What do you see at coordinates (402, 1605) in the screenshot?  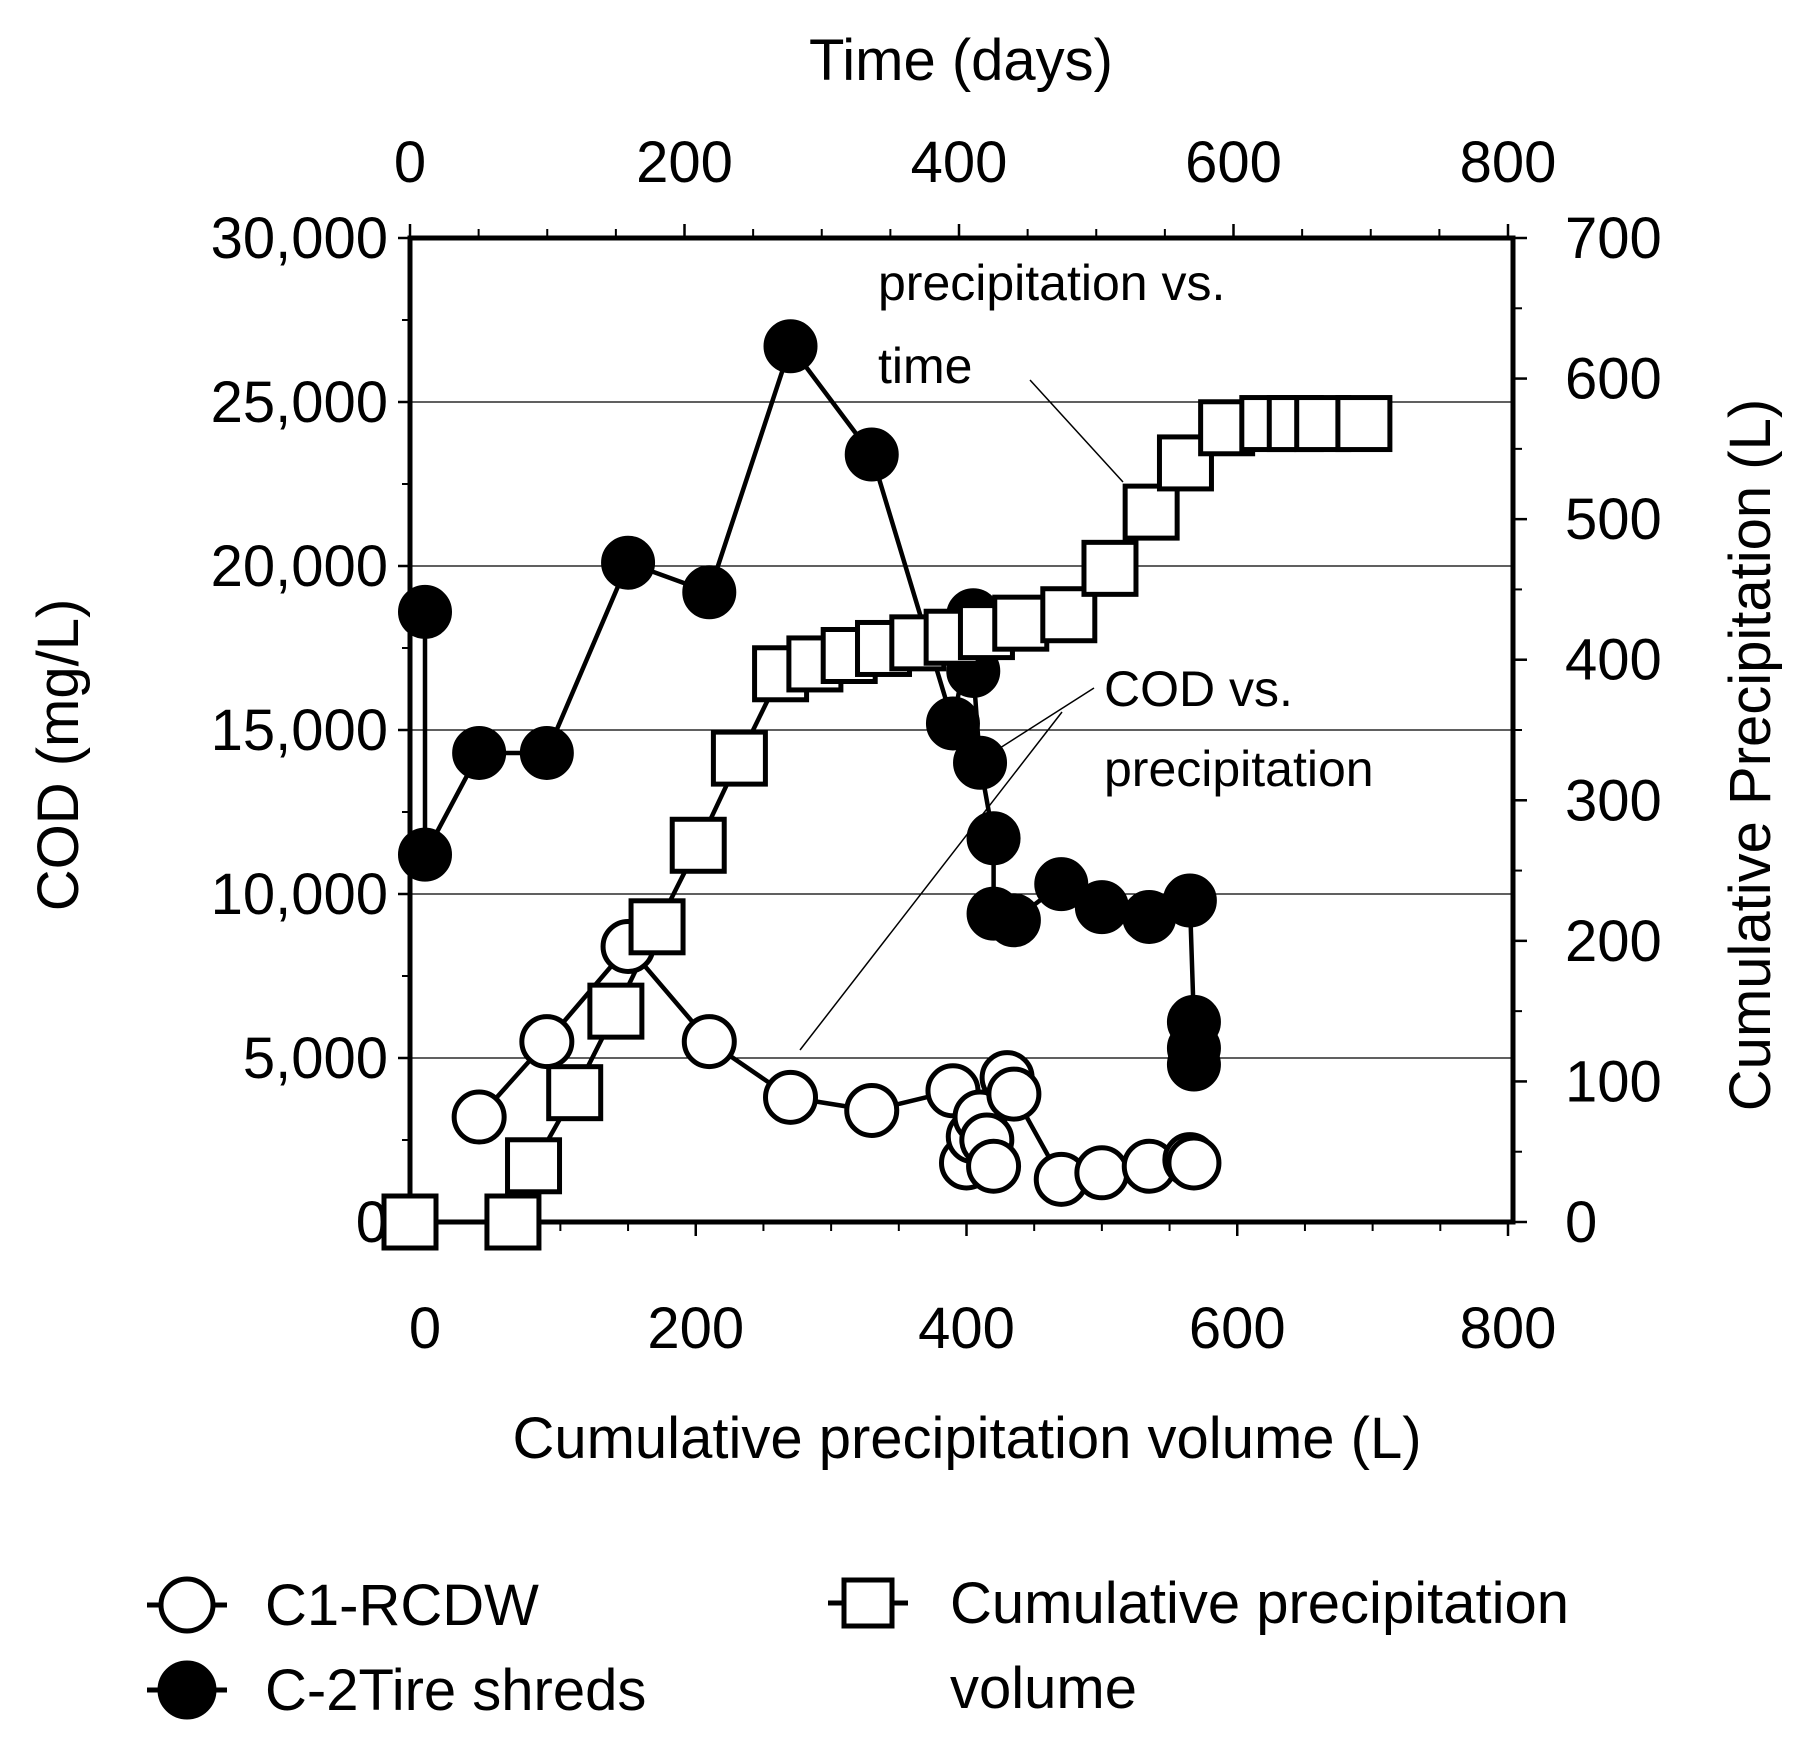 I see `legend-label: C1-RCDW` at bounding box center [402, 1605].